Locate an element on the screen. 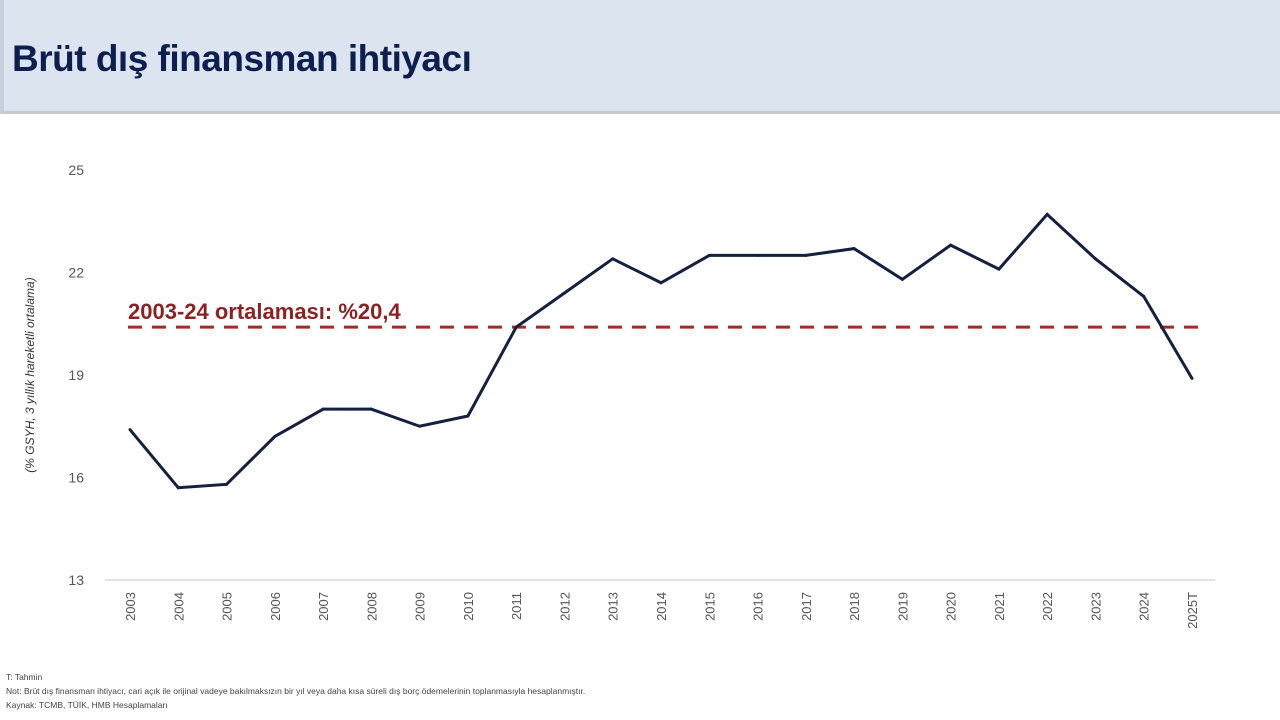 Image resolution: width=1280 pixels, height=720 pixels. x-tick-label: 2012 is located at coordinates (564, 606).